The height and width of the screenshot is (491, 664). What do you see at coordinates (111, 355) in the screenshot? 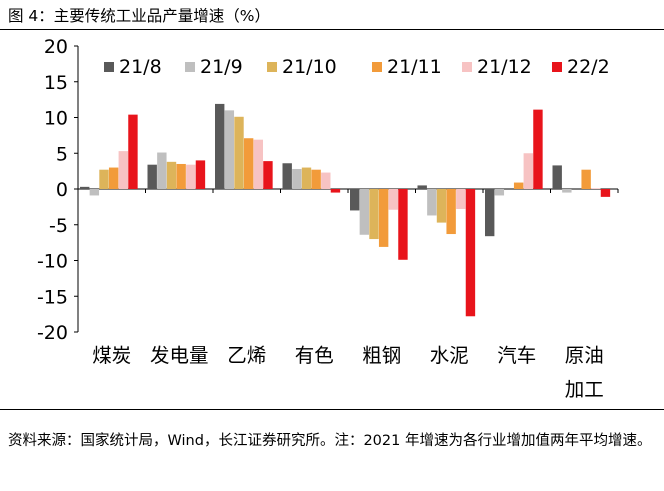
I see `category-label: 煤炭` at bounding box center [111, 355].